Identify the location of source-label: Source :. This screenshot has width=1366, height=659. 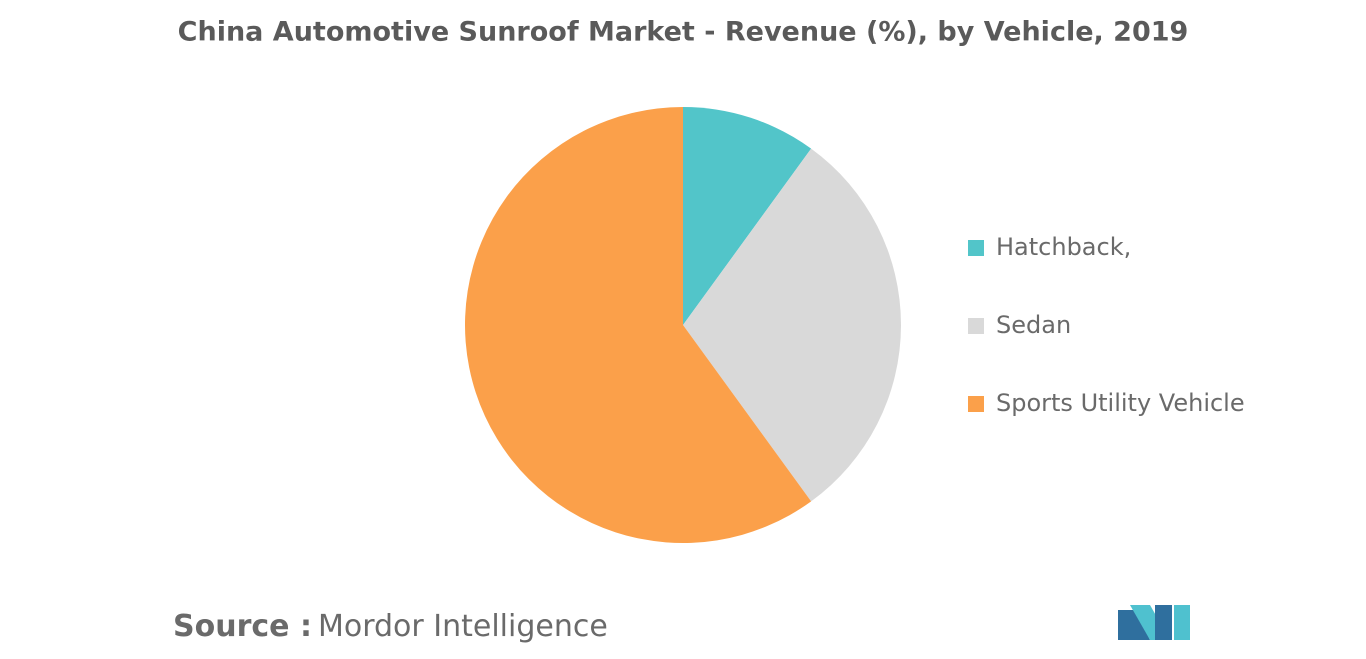
(242, 626).